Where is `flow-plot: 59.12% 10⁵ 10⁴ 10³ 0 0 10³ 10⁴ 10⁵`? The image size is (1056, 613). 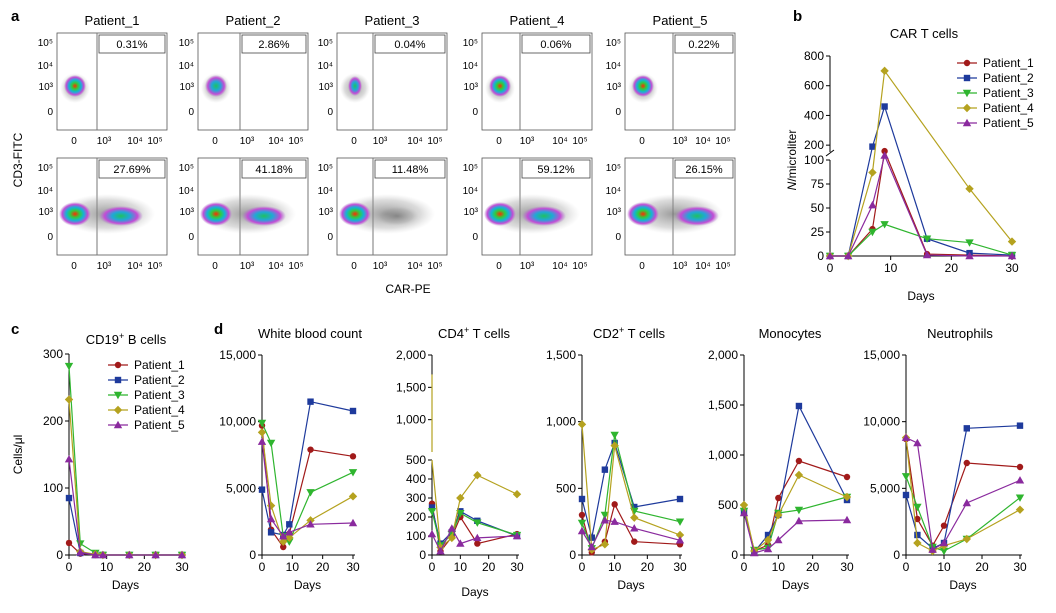 flow-plot: 59.12% 10⁵ 10⁴ 10³ 0 0 10³ 10⁴ 10⁵ is located at coordinates (528, 214).